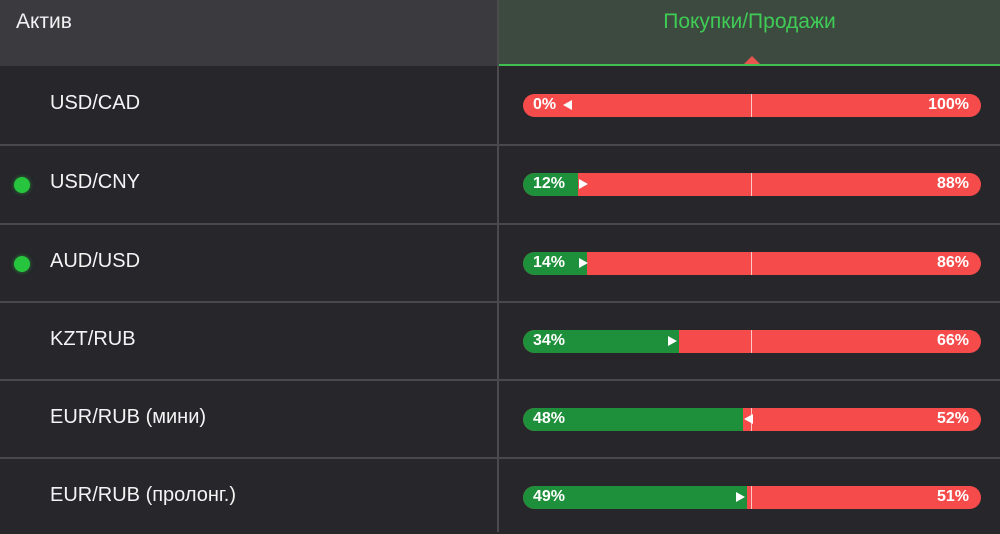 This screenshot has height=534, width=1000. What do you see at coordinates (500, 418) in the screenshot?
I see `table-row: EUR/RUB (мини) 48% 52%` at bounding box center [500, 418].